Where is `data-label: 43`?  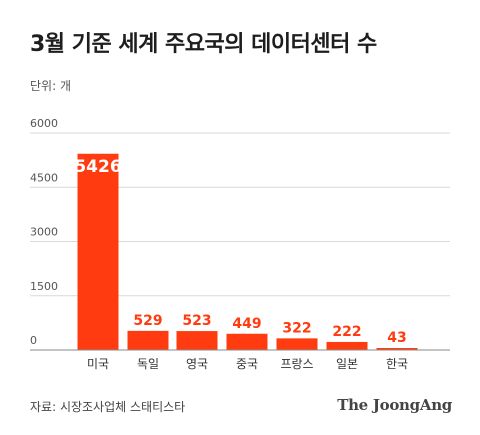
data-label: 43 is located at coordinates (396, 338).